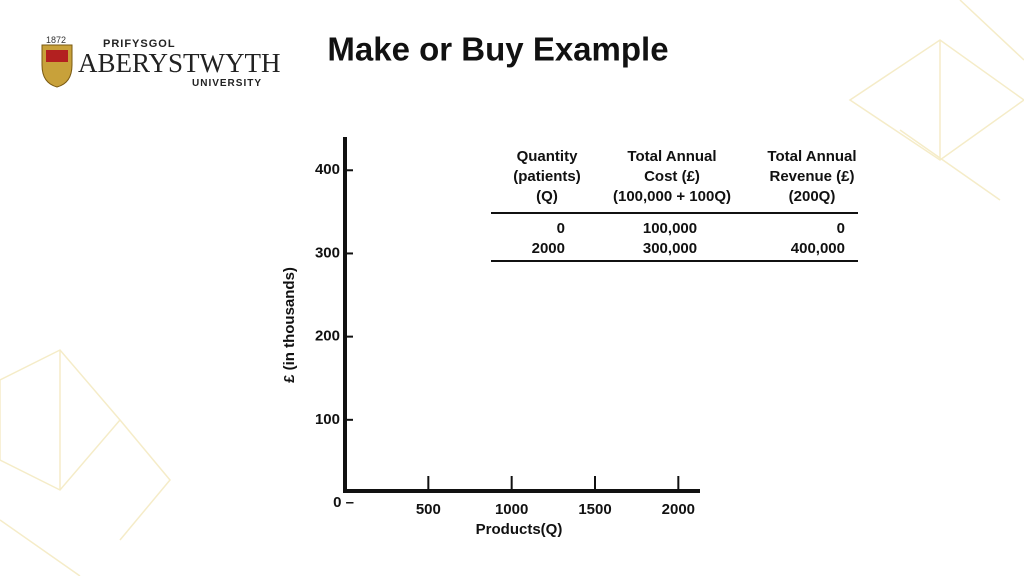 Image resolution: width=1024 pixels, height=581 pixels. Describe the element at coordinates (227, 83) in the screenshot. I see `logo-line3: UNIVERSITY` at that location.